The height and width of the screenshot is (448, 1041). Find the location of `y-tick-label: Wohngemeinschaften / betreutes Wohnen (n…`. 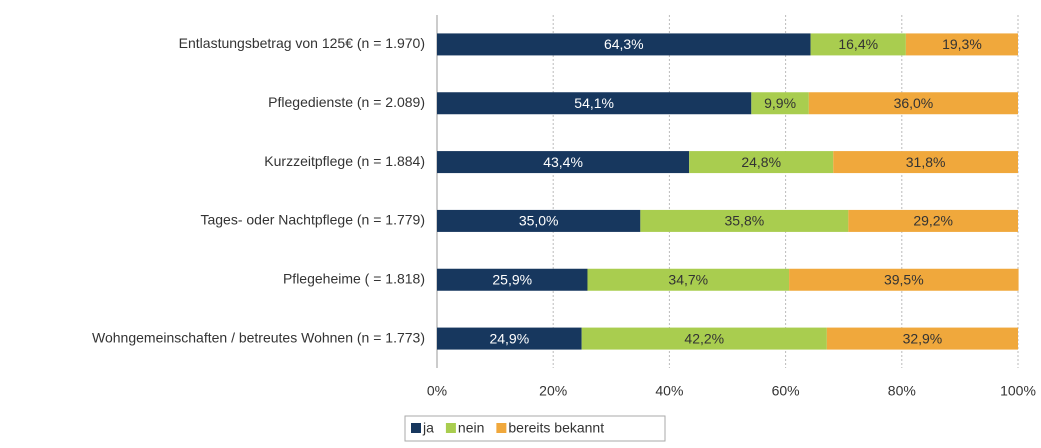

y-tick-label: Wohngemeinschaften / betreutes Wohnen (n… is located at coordinates (258, 337).